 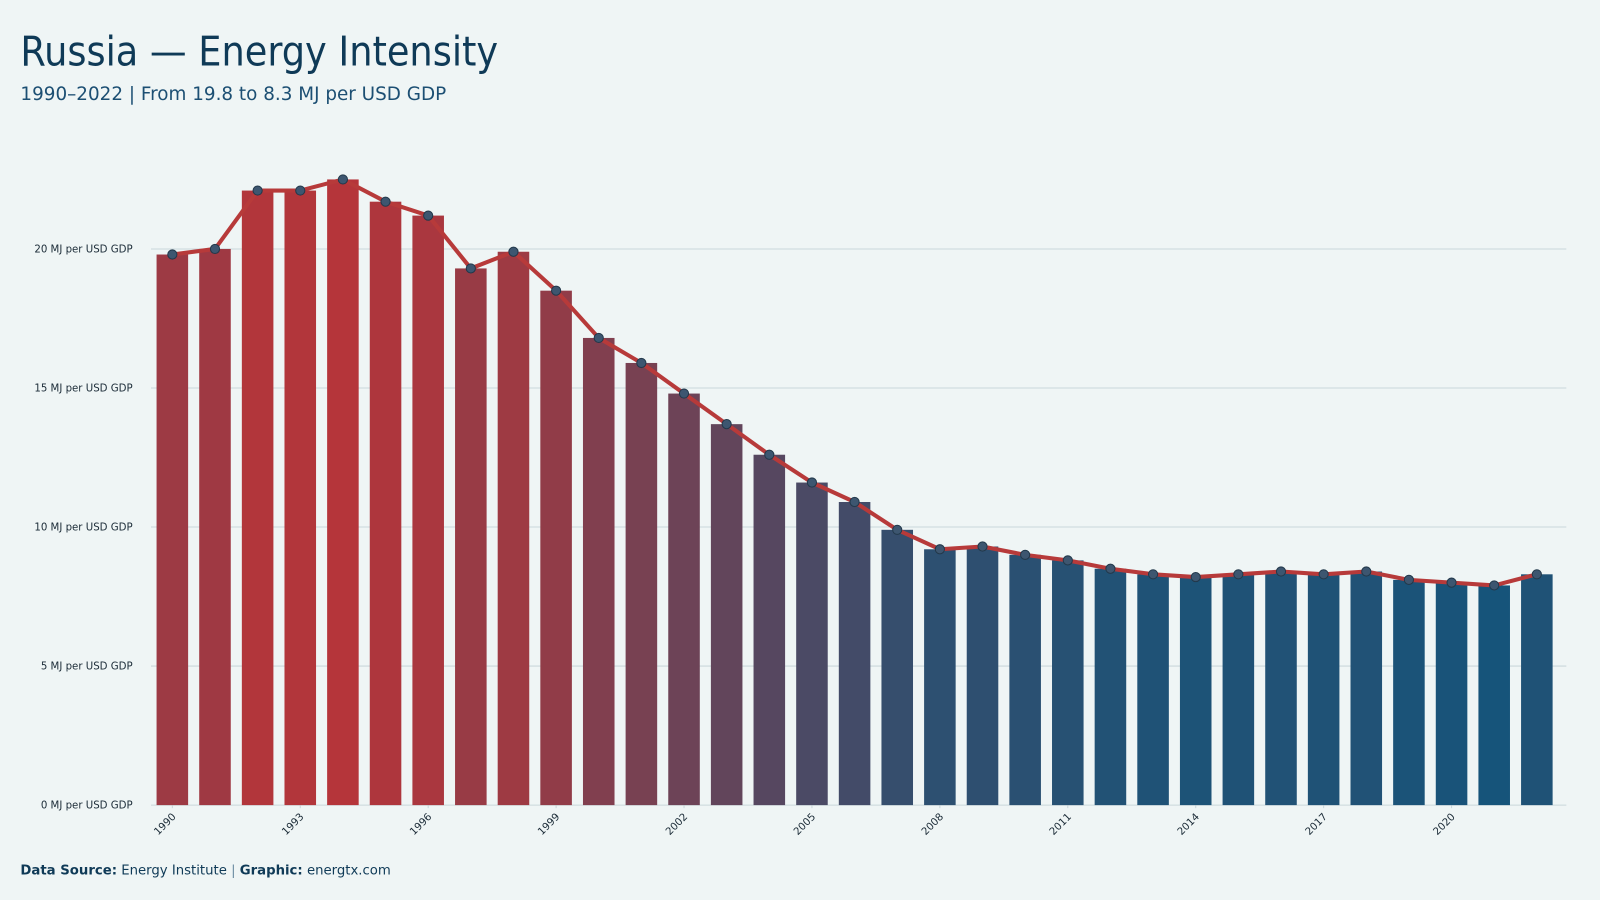 I want to click on x-tick-label: 1990, so click(x=165, y=825).